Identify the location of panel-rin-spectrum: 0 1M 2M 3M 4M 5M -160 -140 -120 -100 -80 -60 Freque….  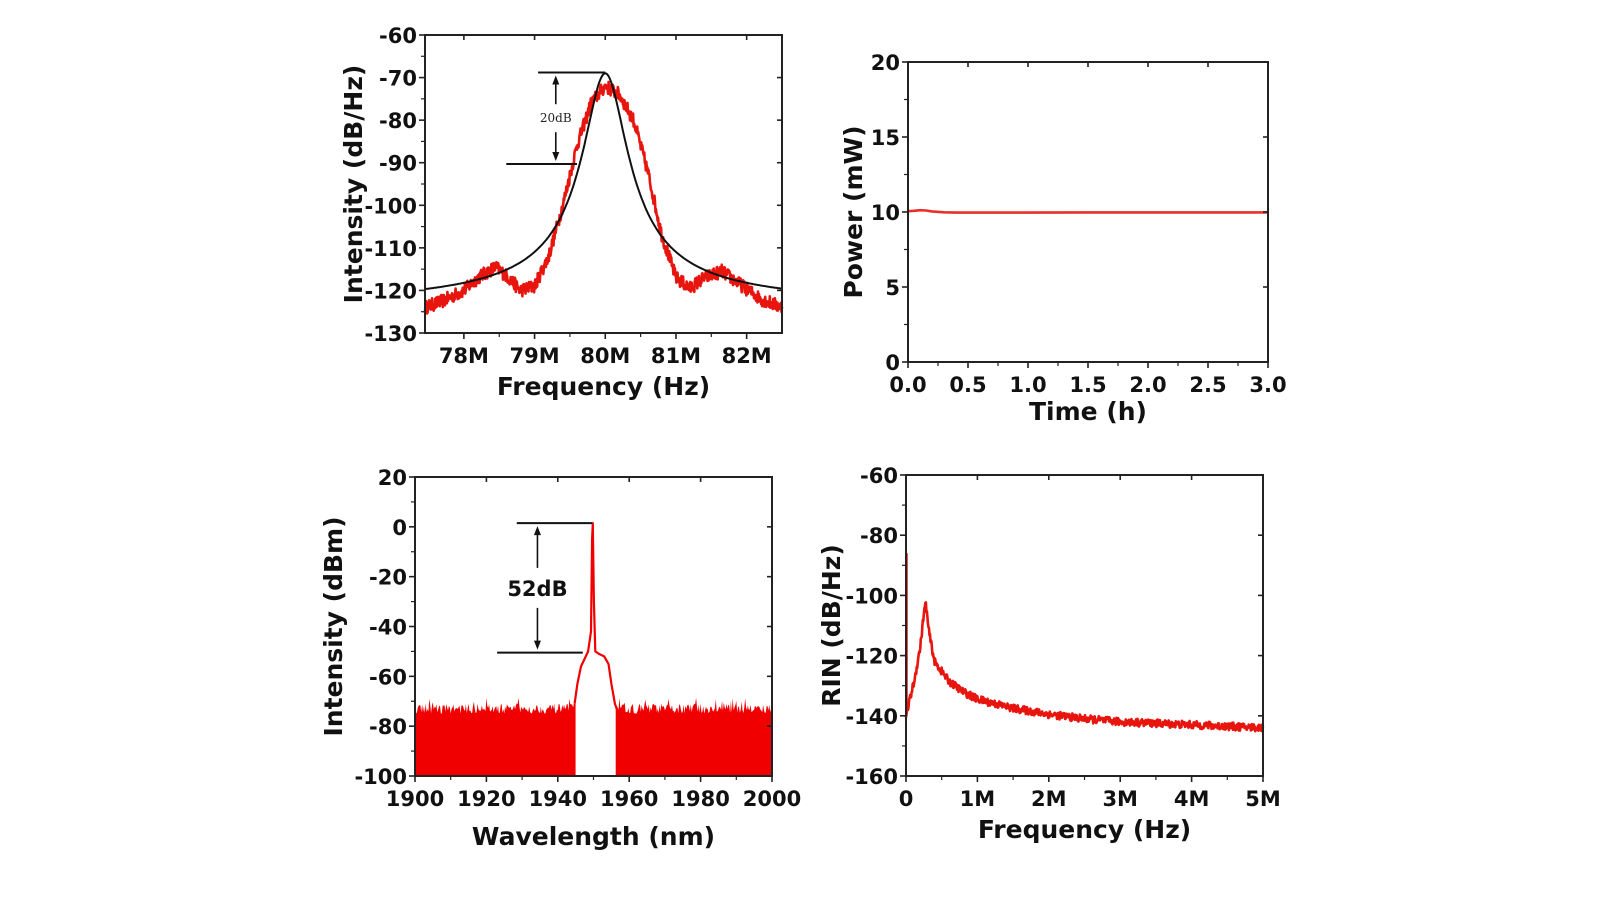
(1049, 654).